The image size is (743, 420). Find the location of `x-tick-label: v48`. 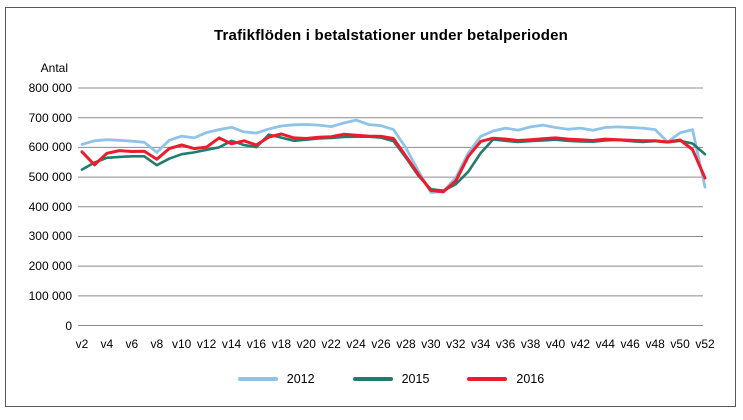

x-tick-label: v48 is located at coordinates (655, 344).